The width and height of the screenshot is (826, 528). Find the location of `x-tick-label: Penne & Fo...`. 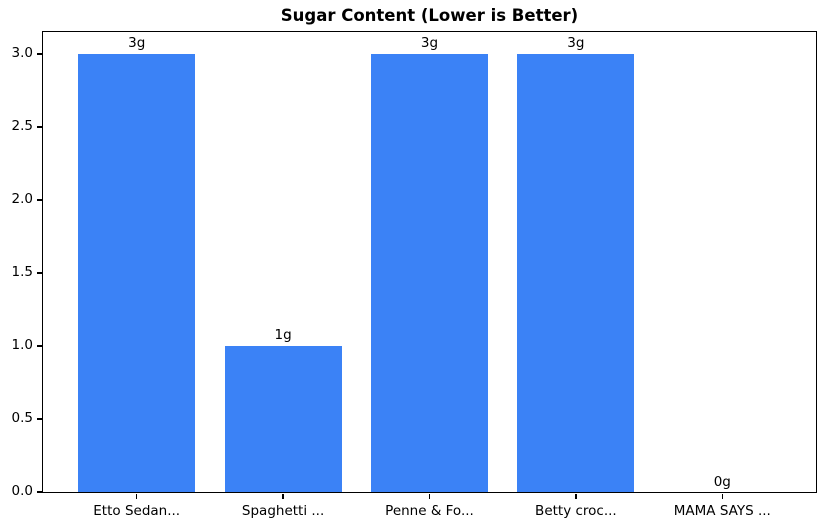

x-tick-label: Penne & Fo... is located at coordinates (429, 510).